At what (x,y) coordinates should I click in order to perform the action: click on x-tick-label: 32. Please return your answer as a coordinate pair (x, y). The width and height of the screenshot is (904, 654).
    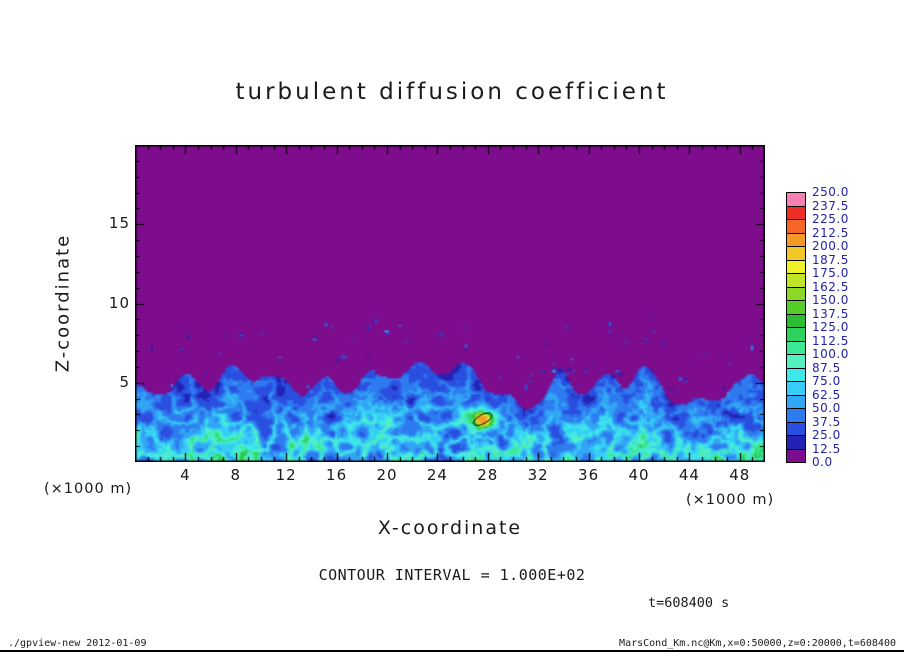
    Looking at the image, I should click on (538, 475).